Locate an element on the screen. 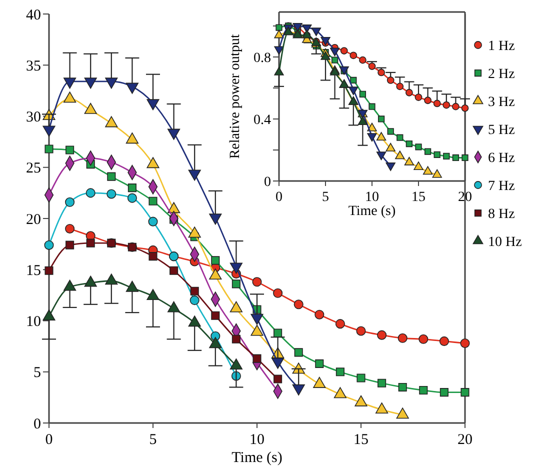  y-tick-label: 35 is located at coordinates (33, 66).